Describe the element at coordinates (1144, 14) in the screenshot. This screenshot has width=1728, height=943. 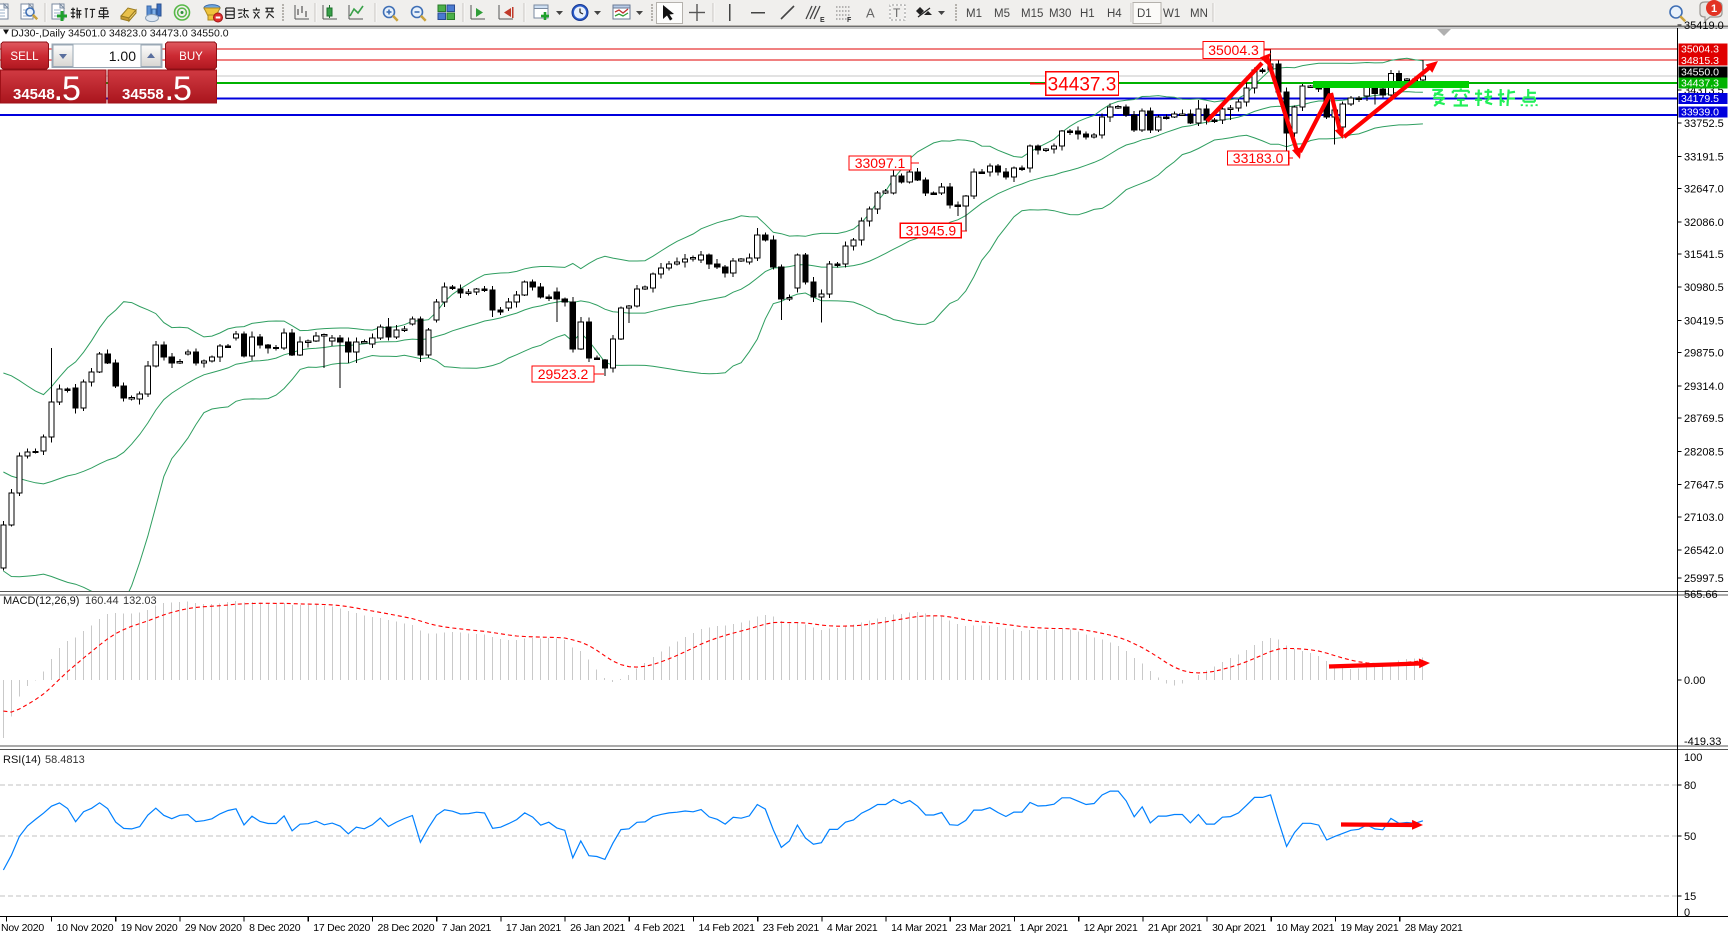
I see `svg-text: D1` at that location.